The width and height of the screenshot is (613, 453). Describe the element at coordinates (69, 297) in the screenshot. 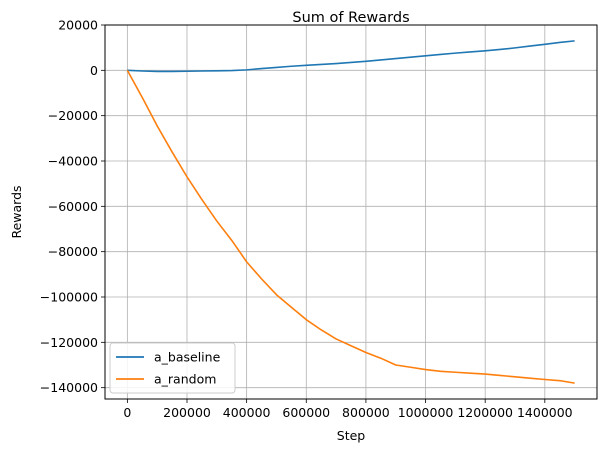

I see `y-tick-label: −100000` at that location.